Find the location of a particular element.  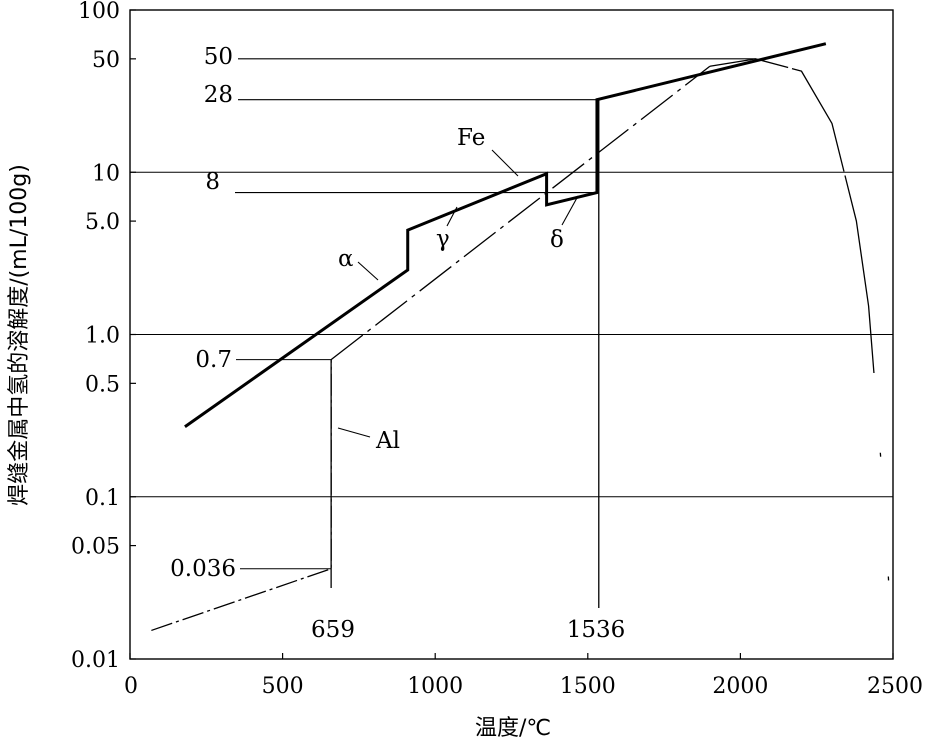

y-tick-label: 100 is located at coordinates (99, 12).